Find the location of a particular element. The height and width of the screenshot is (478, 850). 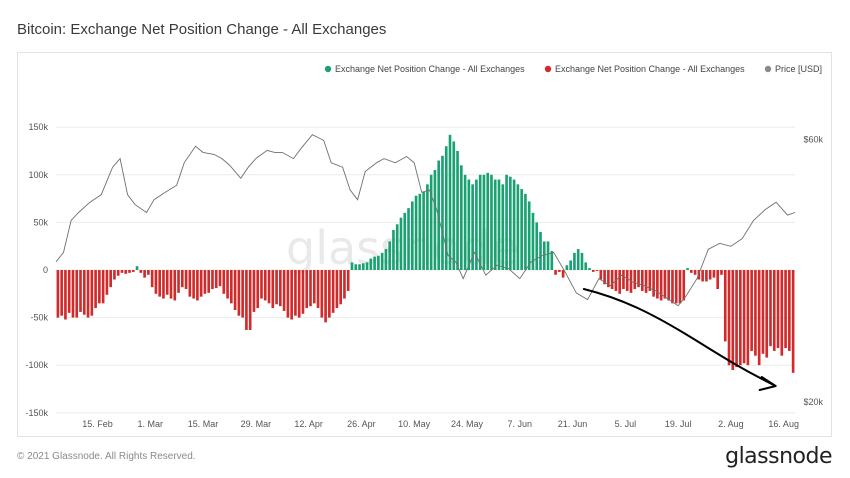

x-tick-label: 21. Jun is located at coordinates (573, 424).